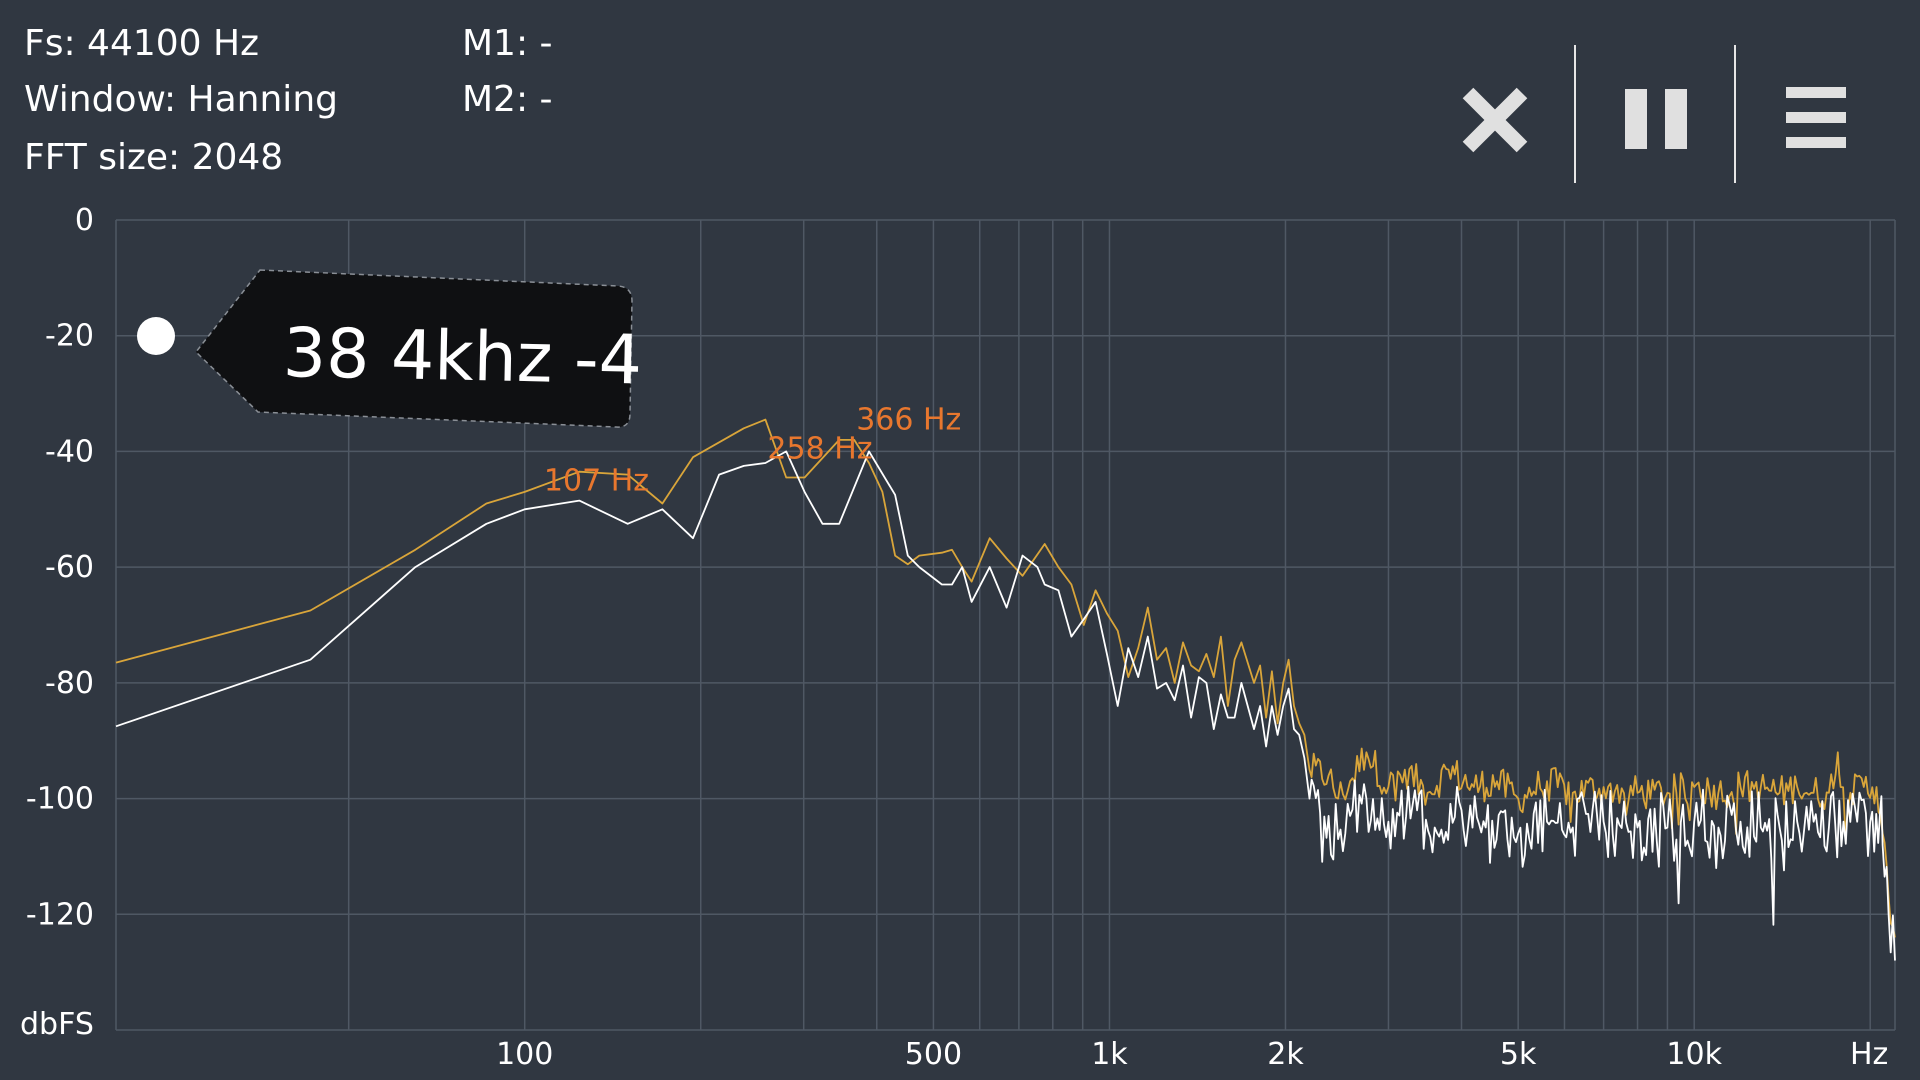  Describe the element at coordinates (462, 357) in the screenshot. I see `tooltip-text: 38 4khz -4` at that location.